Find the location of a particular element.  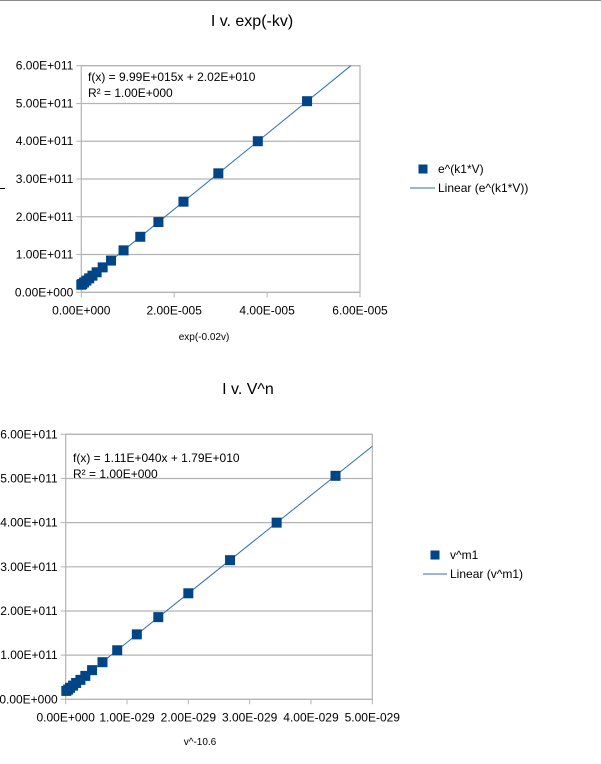

x-axis-label: exp(-0.02v) is located at coordinates (204, 337).